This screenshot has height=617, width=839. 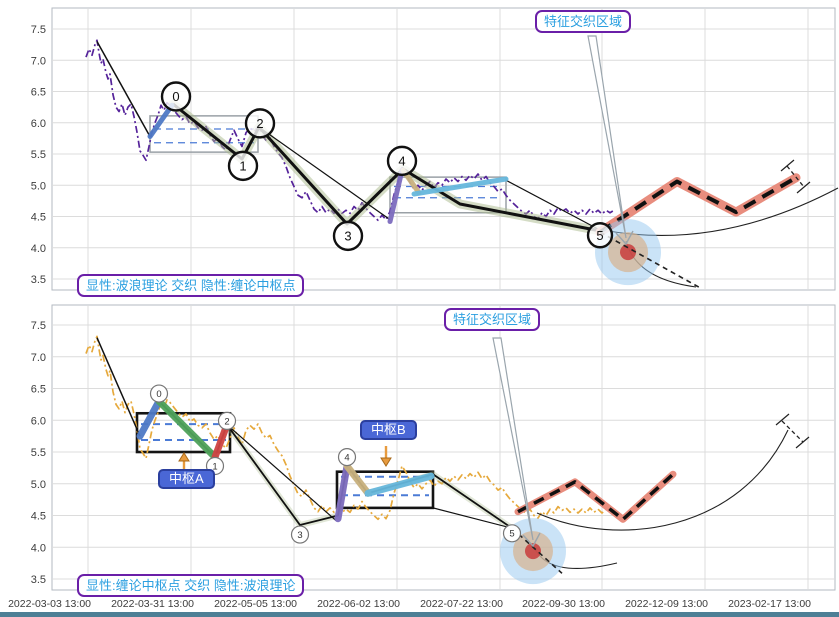 What do you see at coordinates (563, 604) in the screenshot?
I see `x-tick-label: 2022-09-30 13:00` at bounding box center [563, 604].